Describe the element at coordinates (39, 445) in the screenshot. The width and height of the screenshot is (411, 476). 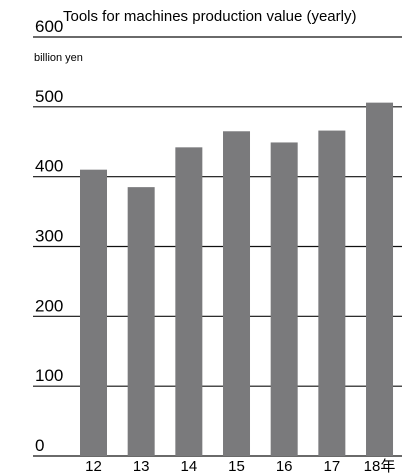
I see `y-tick-label: 0` at that location.